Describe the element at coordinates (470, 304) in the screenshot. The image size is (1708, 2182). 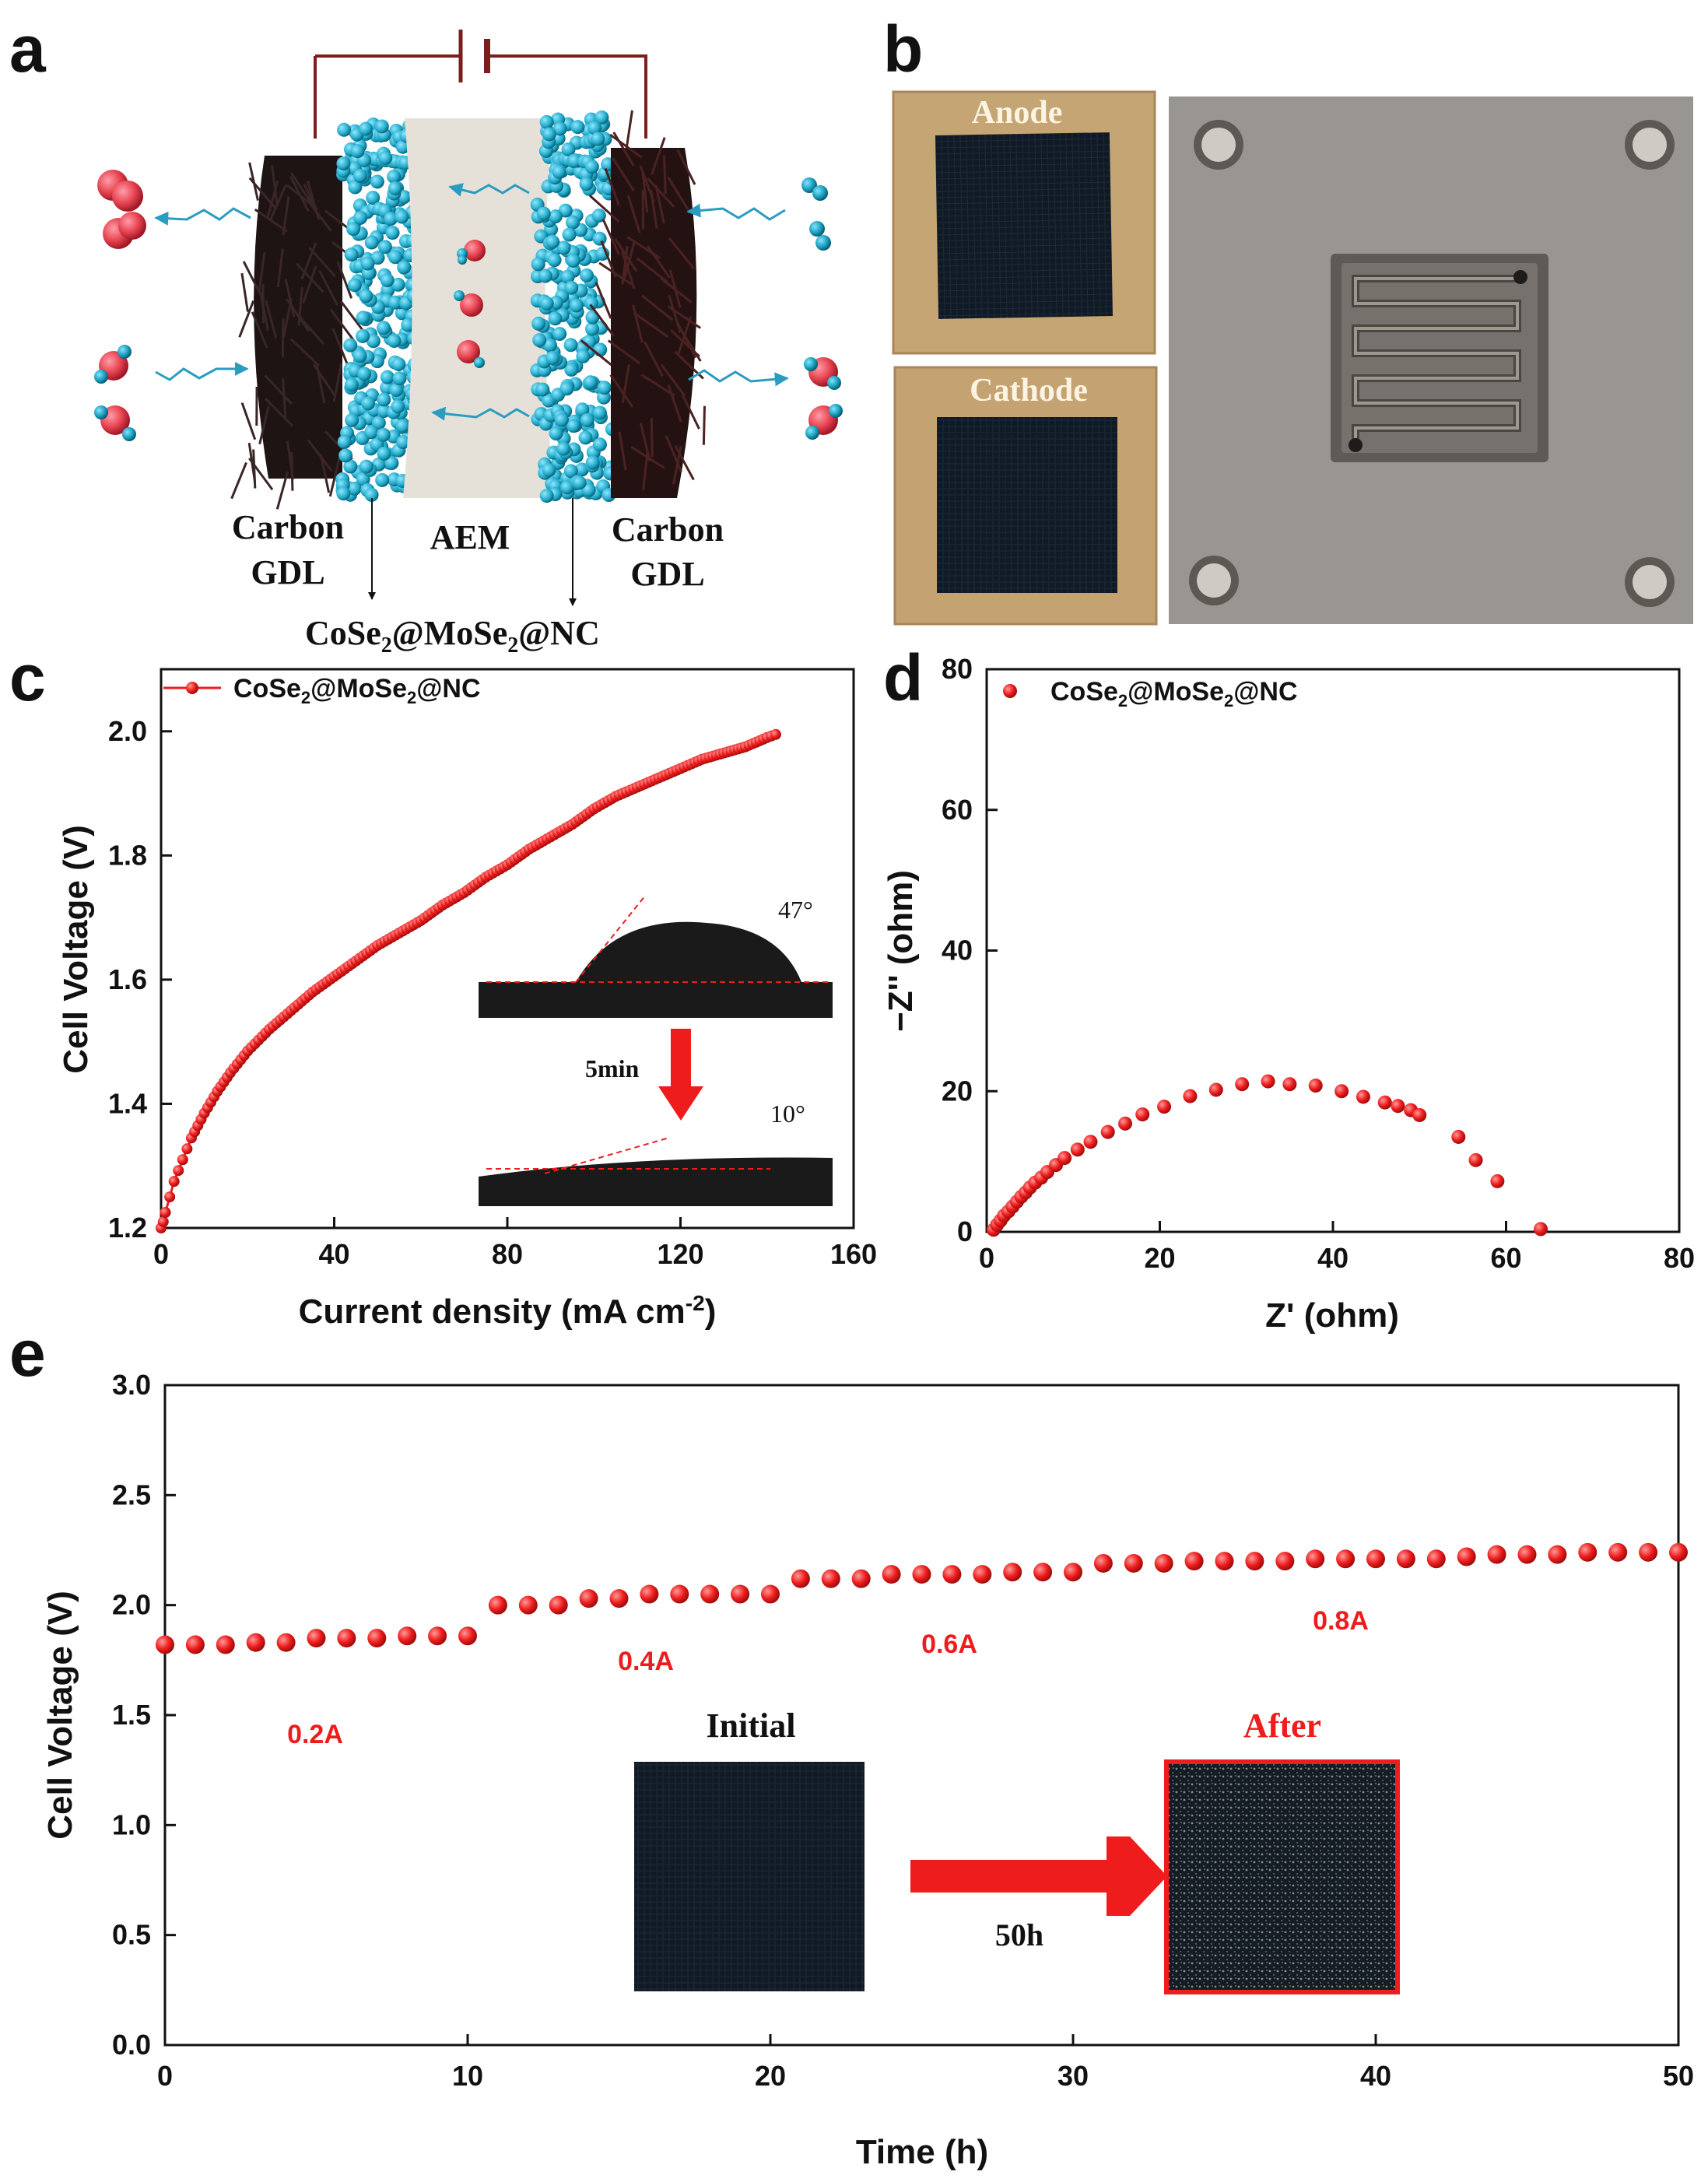
I see `hydroxide-ions-membrane` at that location.